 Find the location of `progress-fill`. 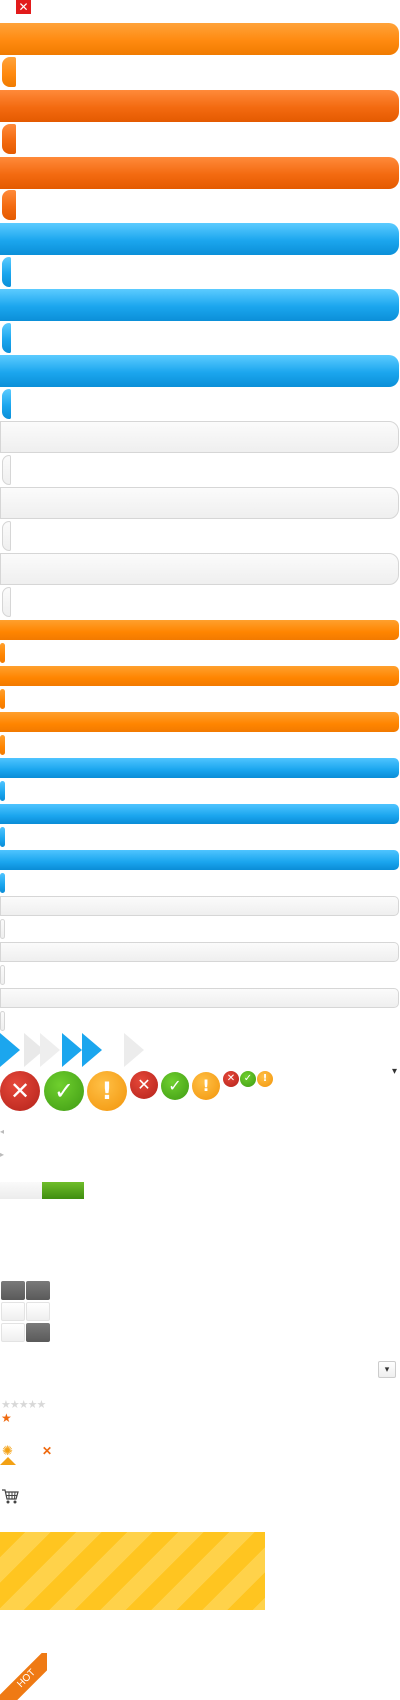

progress-fill is located at coordinates (63, 1190).